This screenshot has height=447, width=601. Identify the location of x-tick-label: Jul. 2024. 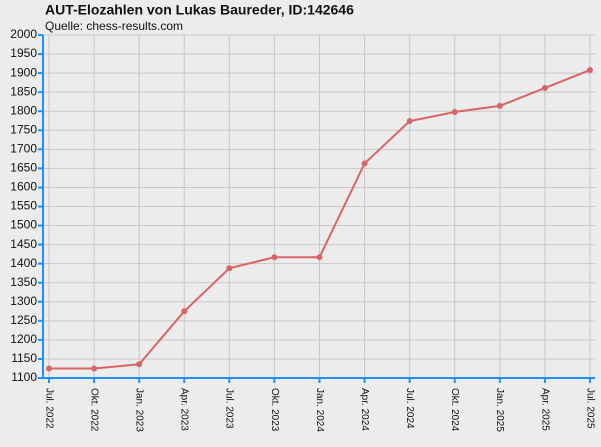
(409, 408).